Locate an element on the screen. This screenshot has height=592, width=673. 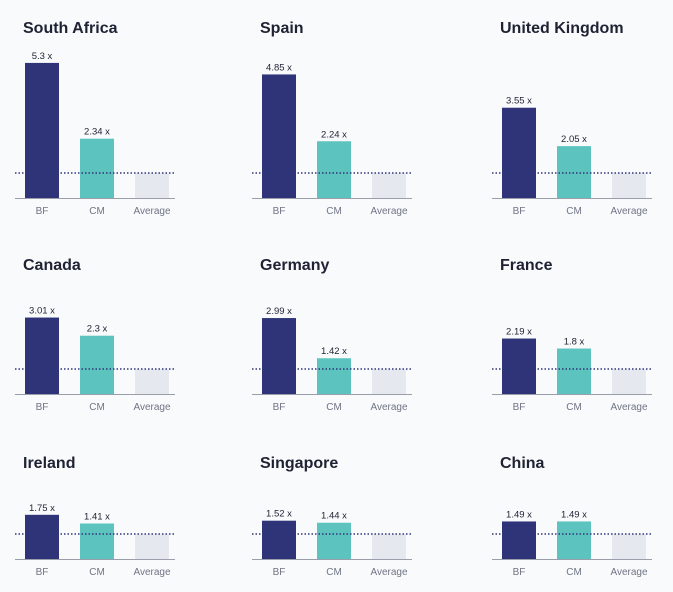
bar-chart: 4.85 x BF 2.24 x CM Average is located at coordinates (332, 139).